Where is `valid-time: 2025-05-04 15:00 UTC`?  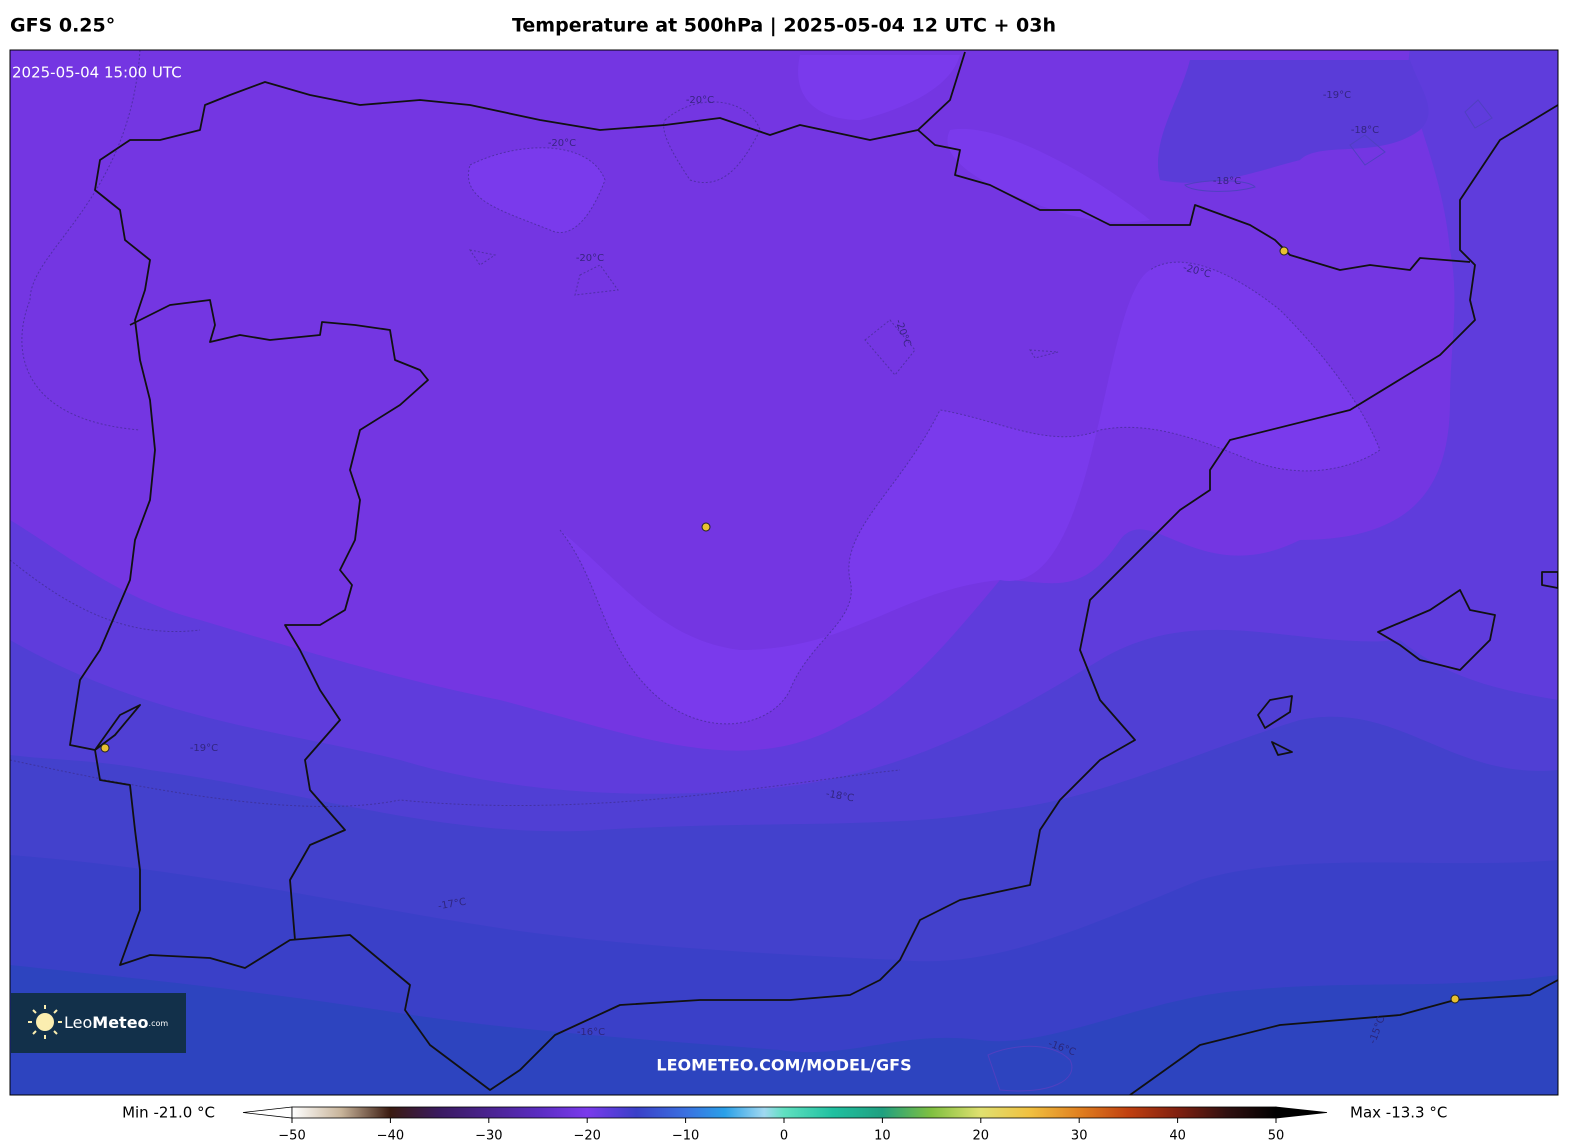 valid-time: 2025-05-04 15:00 UTC is located at coordinates (97, 73).